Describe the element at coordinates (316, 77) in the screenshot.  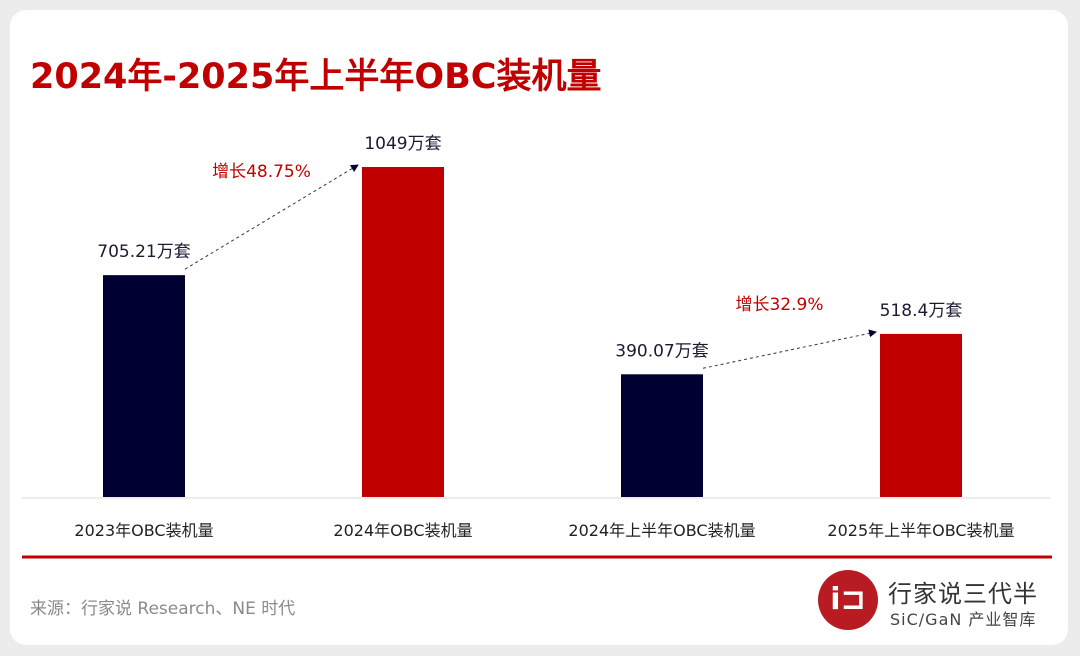
I see `chart-title: 2024年-2025年上半年OBC装机量` at that location.